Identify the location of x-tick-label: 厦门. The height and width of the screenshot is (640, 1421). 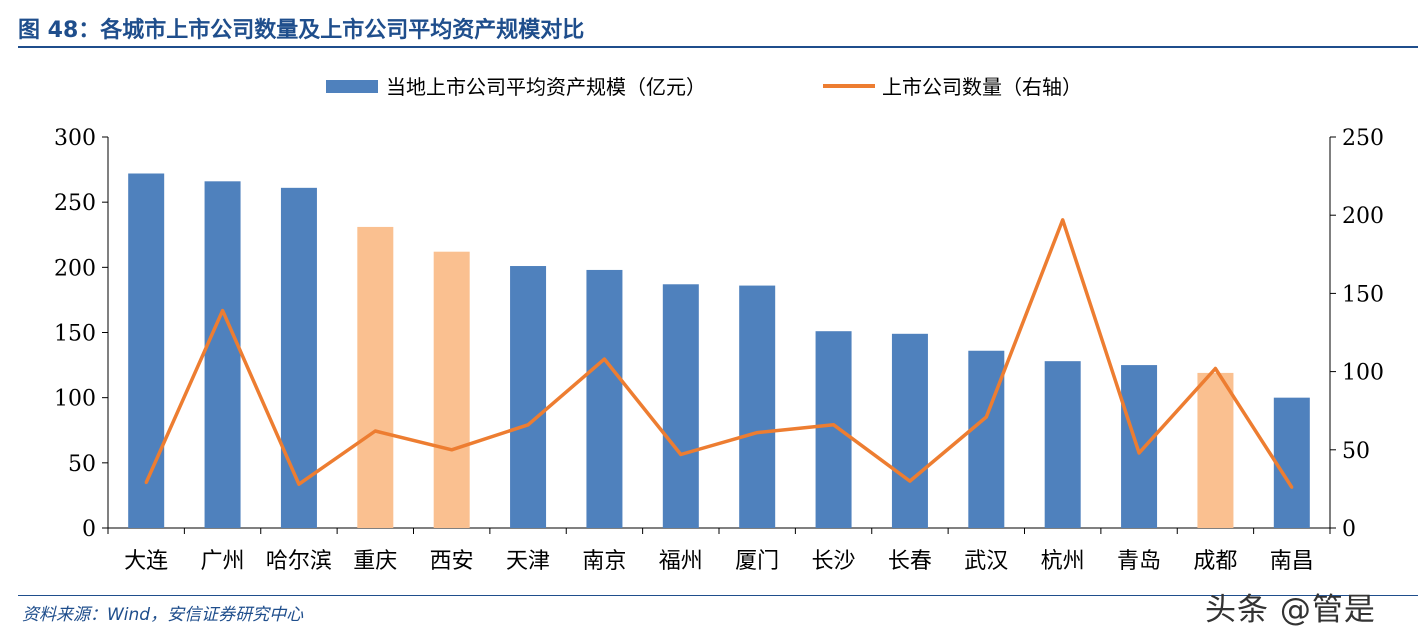
(757, 561).